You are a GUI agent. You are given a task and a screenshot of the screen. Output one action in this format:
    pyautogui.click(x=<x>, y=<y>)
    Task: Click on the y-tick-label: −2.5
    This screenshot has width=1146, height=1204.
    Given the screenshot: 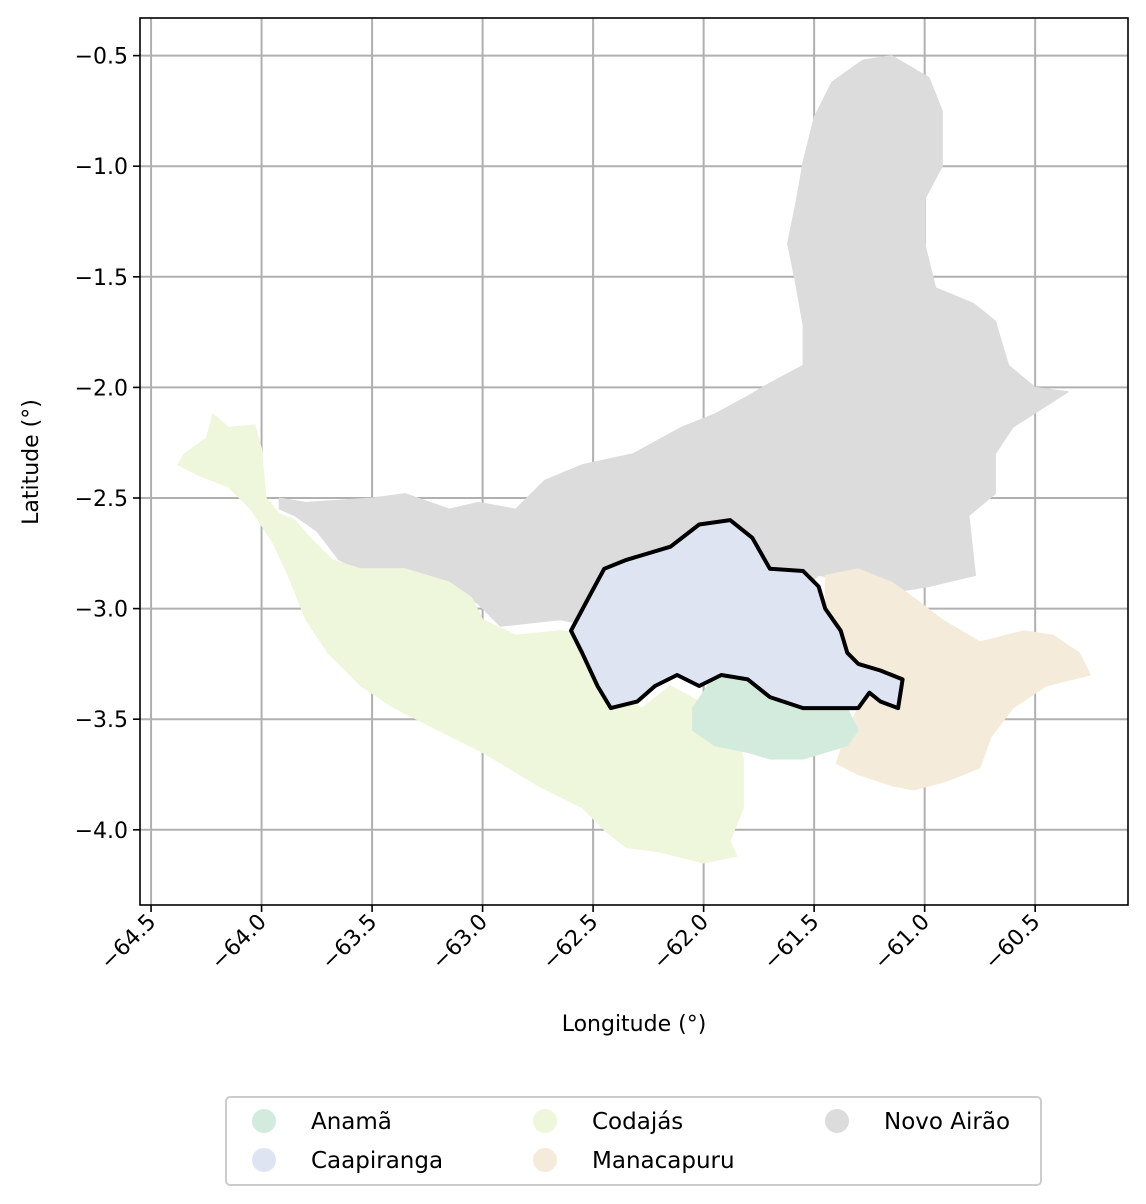 What is the action you would take?
    pyautogui.click(x=101, y=499)
    